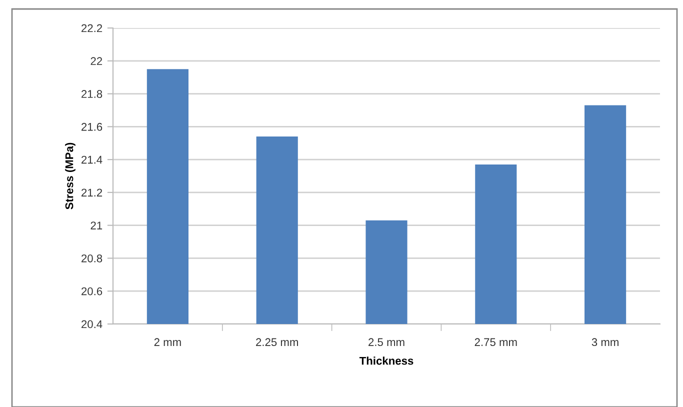 The width and height of the screenshot is (683, 407). I want to click on x-tick-label: 2.75 mm, so click(495, 342).